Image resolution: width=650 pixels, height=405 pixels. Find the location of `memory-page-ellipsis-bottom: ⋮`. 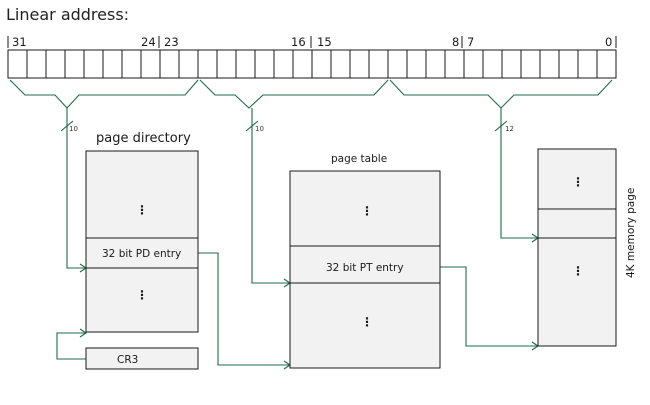

memory-page-ellipsis-bottom: ⋮ is located at coordinates (578, 271).